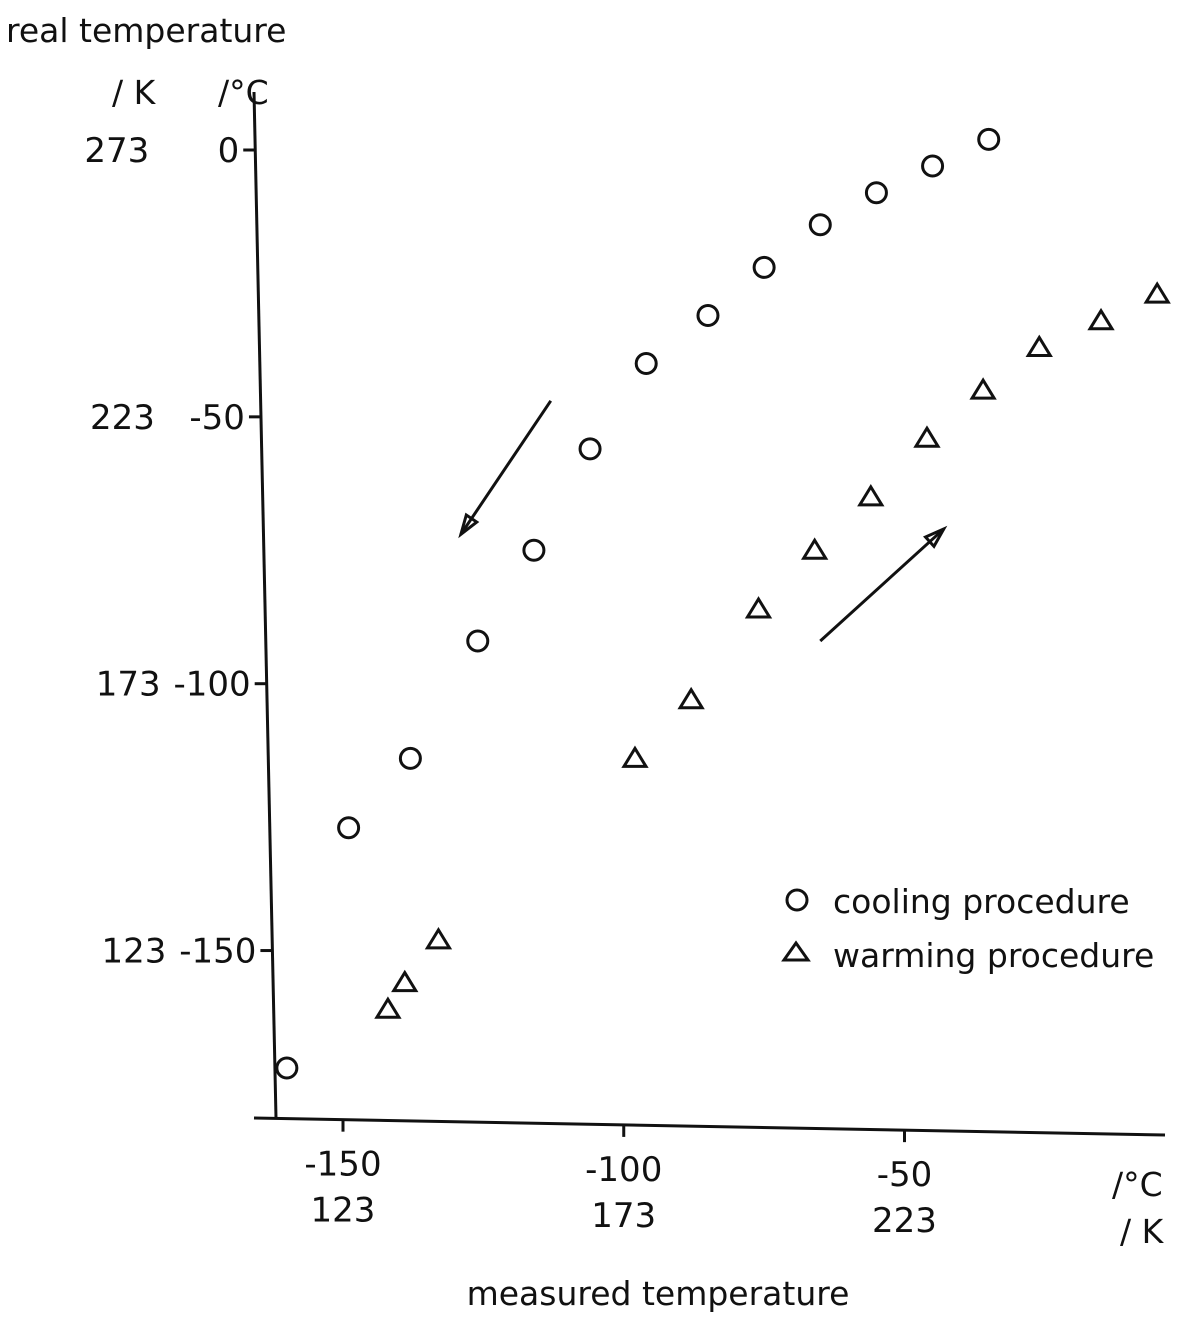  Describe the element at coordinates (505, 468) in the screenshot. I see `cooling-arrow-shaft` at that location.